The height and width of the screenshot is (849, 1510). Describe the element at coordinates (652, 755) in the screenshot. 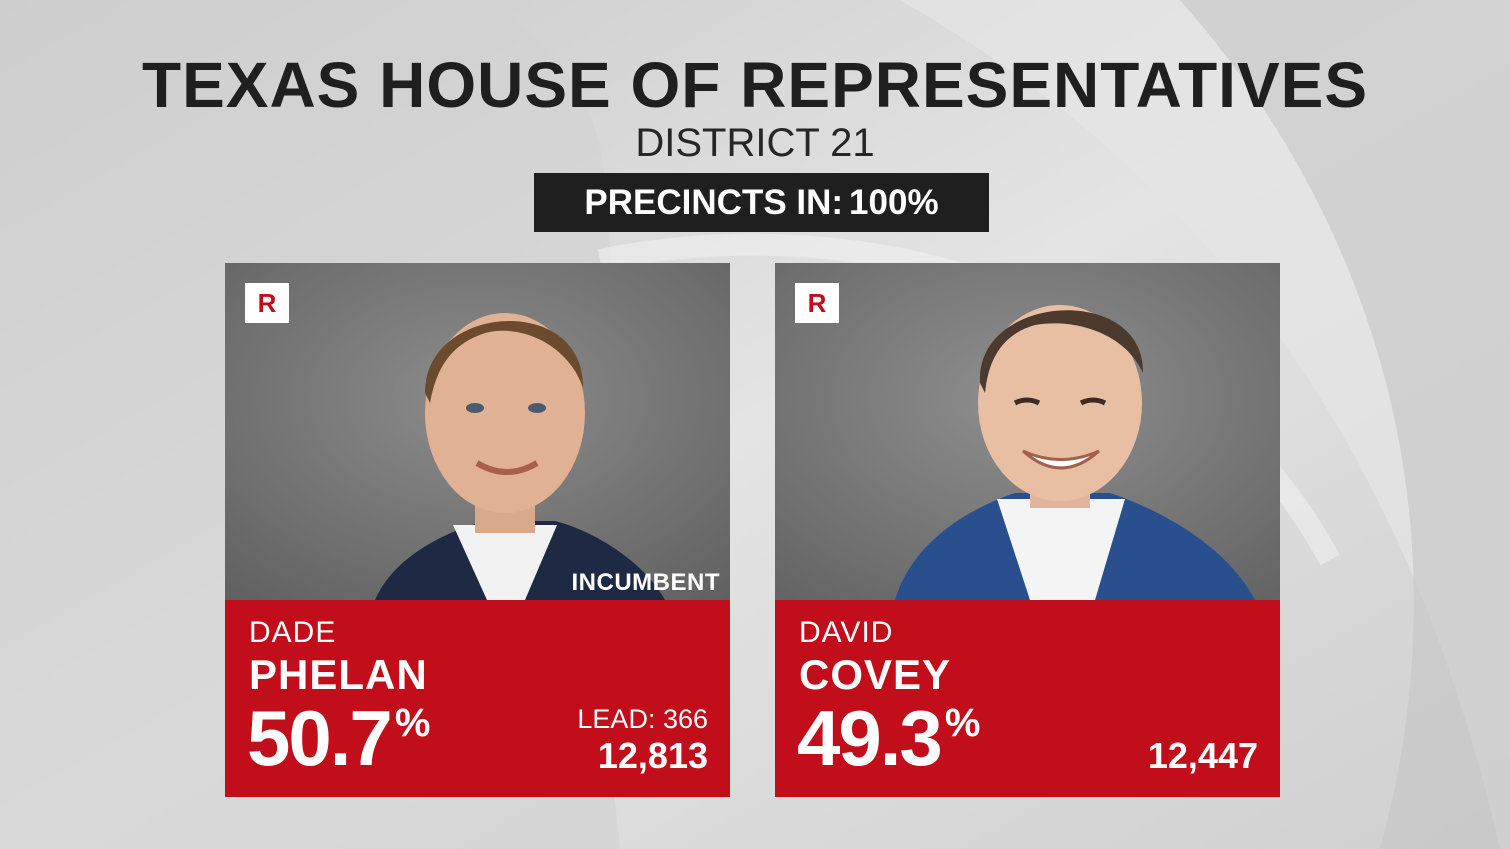

I see `vote-count: 12,813` at that location.